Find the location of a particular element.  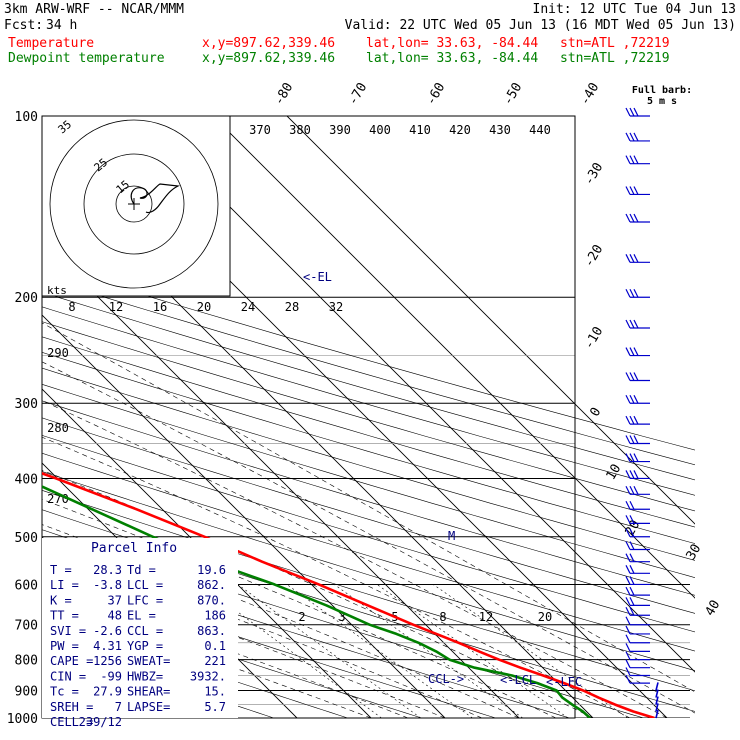

isotherm-label: 30 is located at coordinates (694, 552).